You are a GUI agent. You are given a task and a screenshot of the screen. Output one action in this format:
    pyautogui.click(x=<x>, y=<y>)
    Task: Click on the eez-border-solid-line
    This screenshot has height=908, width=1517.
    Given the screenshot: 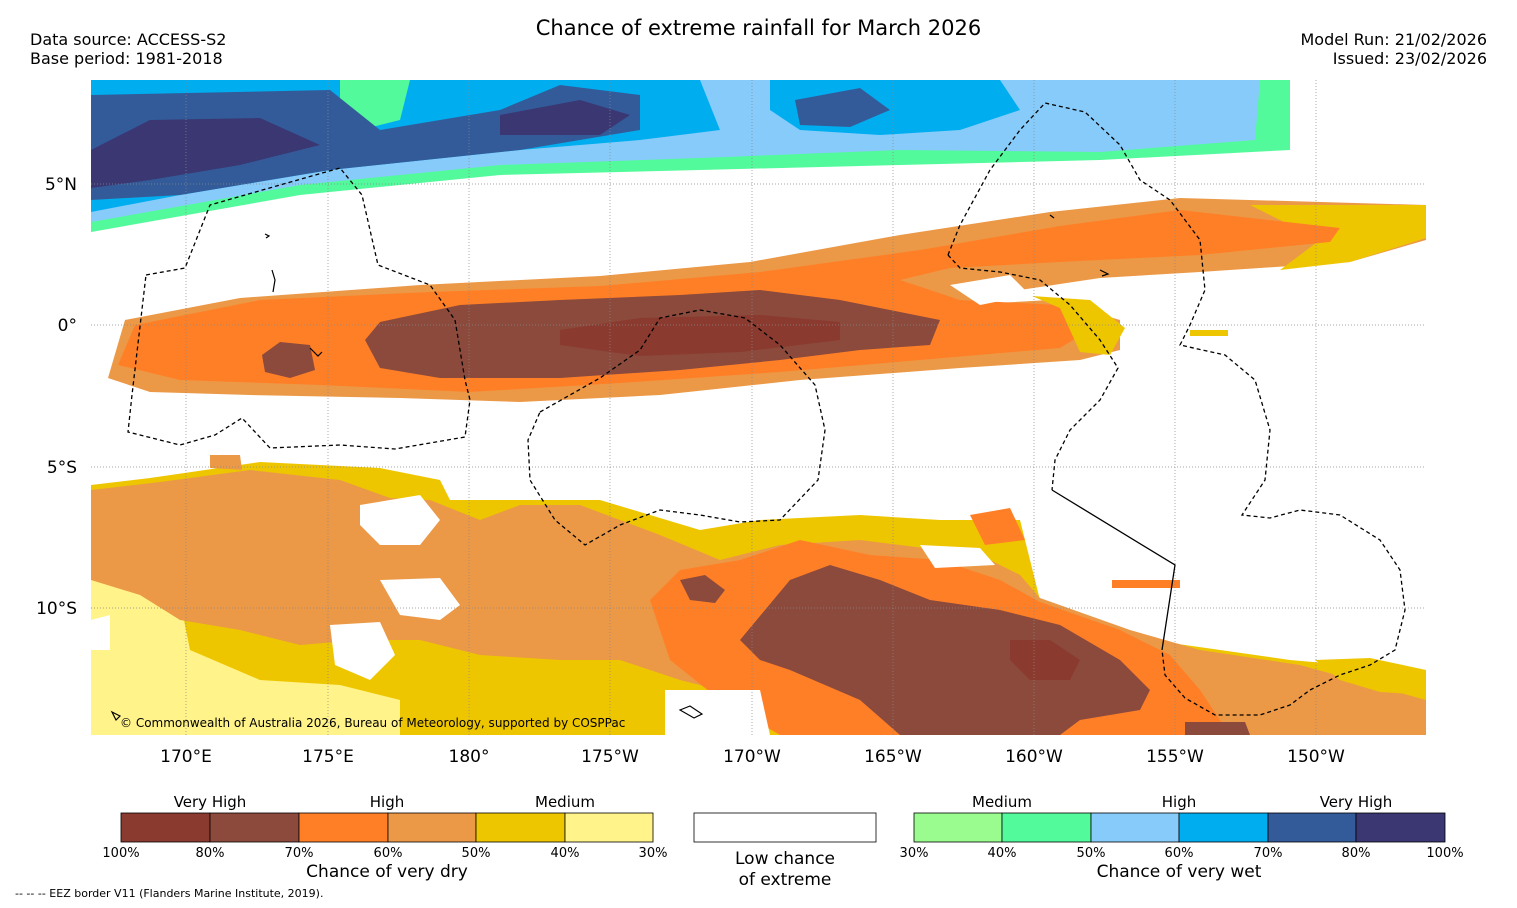 What is the action you would take?
    pyautogui.click(x=1113, y=570)
    